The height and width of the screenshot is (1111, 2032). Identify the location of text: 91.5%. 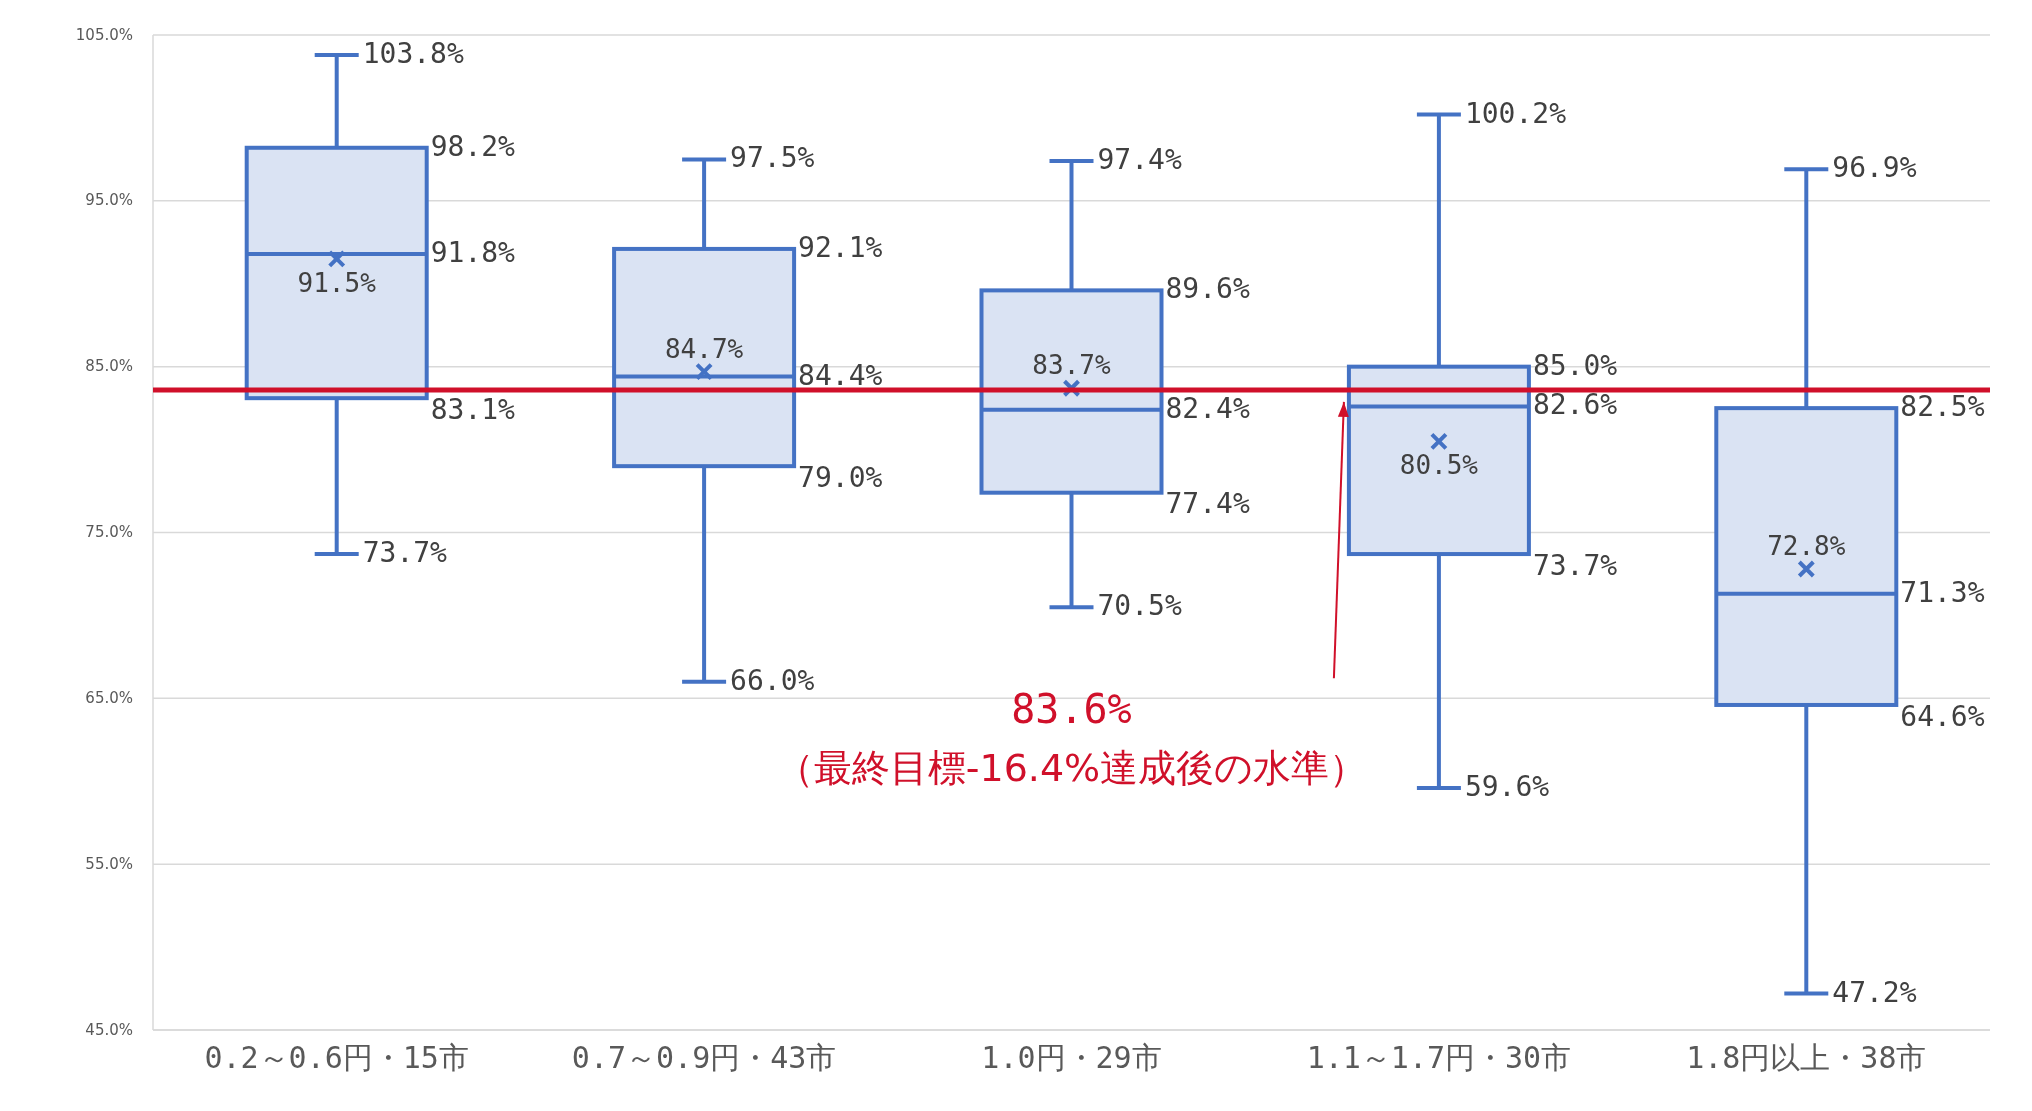
(336, 283).